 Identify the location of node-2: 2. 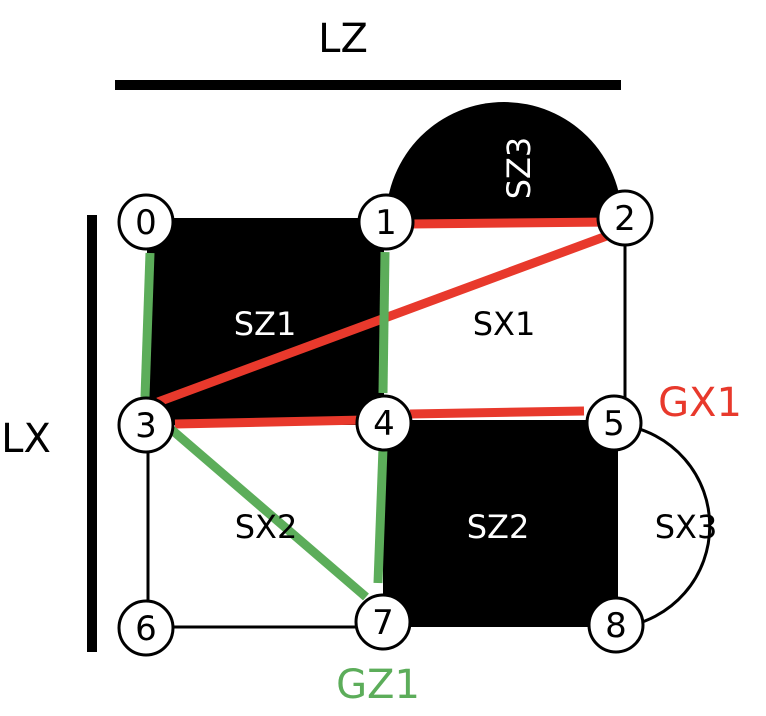
(625, 218).